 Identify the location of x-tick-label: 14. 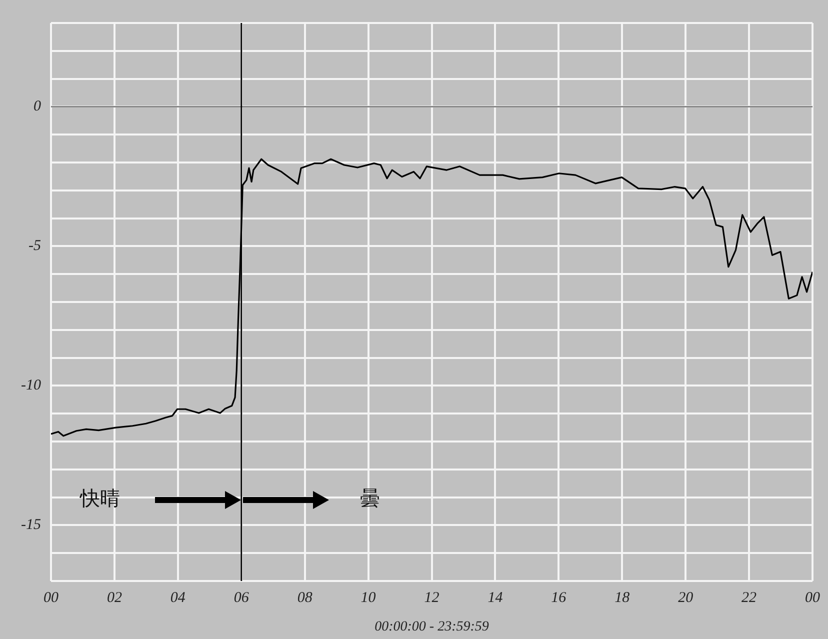
(496, 598).